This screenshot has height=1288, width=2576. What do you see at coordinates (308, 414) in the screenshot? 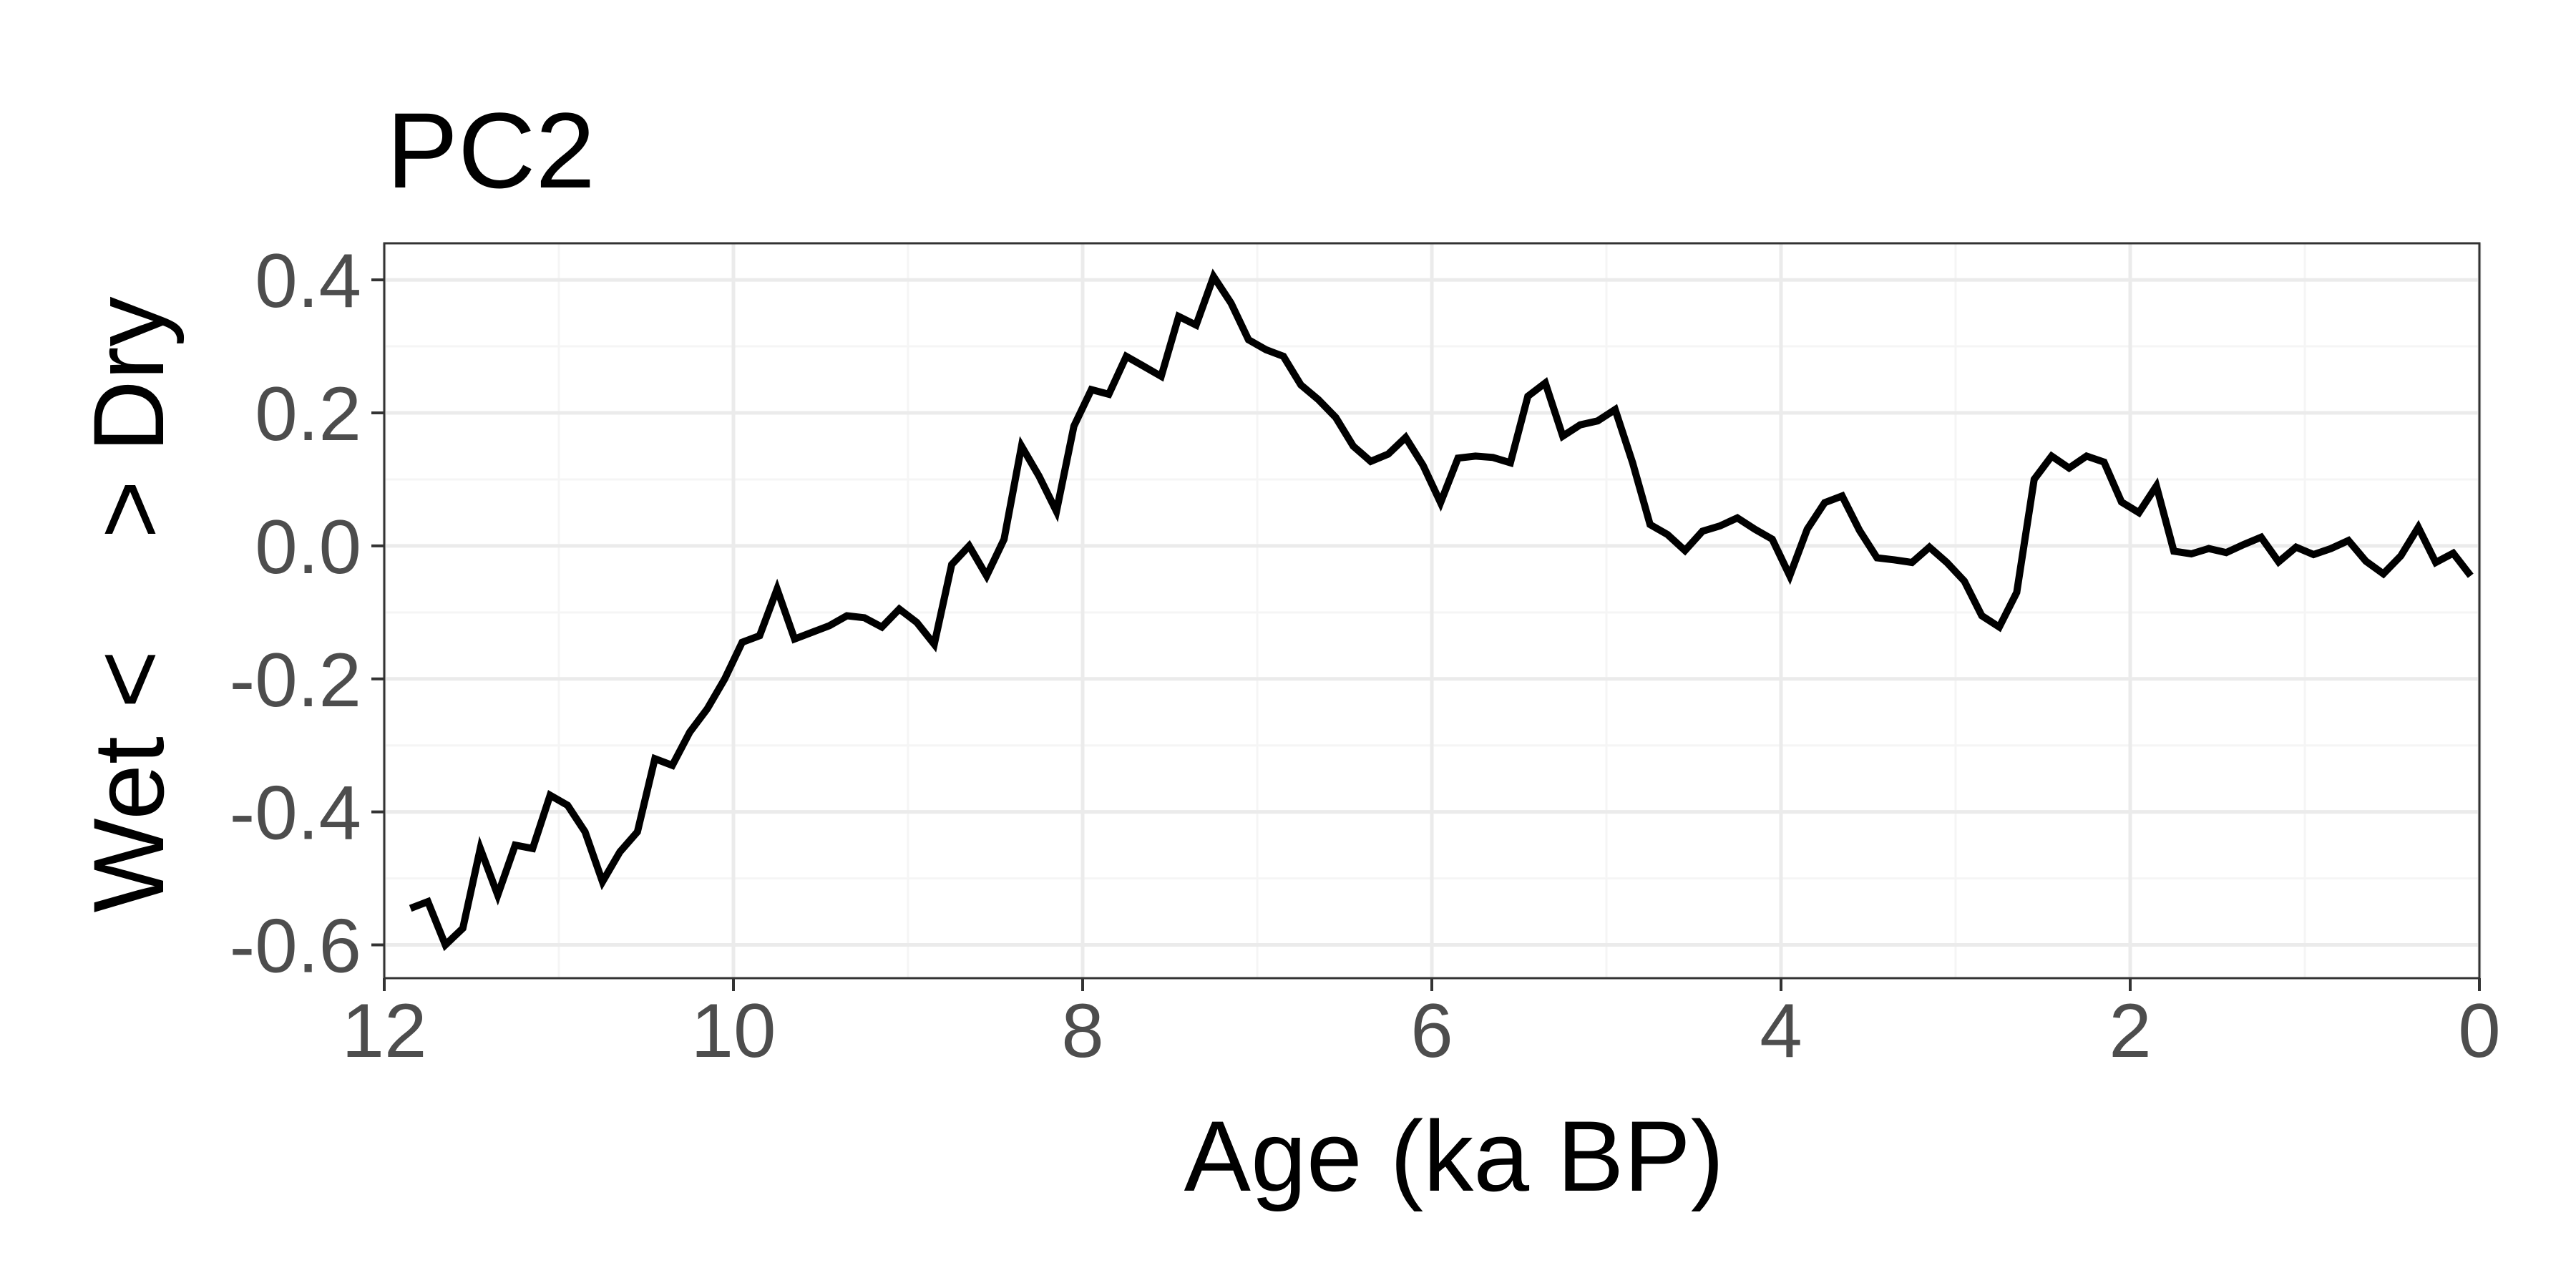
I see `y-tick-label: 0.2` at bounding box center [308, 414].